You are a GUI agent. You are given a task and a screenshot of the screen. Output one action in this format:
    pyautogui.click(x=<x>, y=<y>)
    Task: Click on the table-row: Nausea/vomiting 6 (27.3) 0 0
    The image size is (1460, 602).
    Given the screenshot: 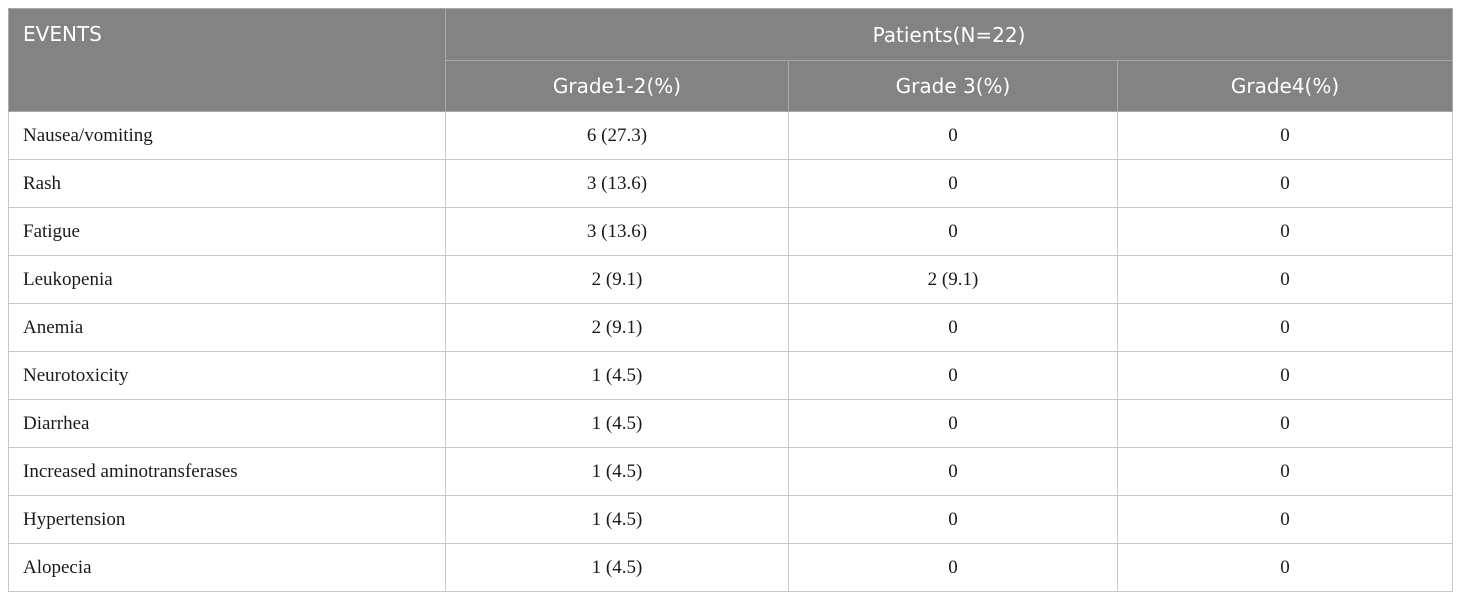 What is the action you would take?
    pyautogui.click(x=730, y=135)
    